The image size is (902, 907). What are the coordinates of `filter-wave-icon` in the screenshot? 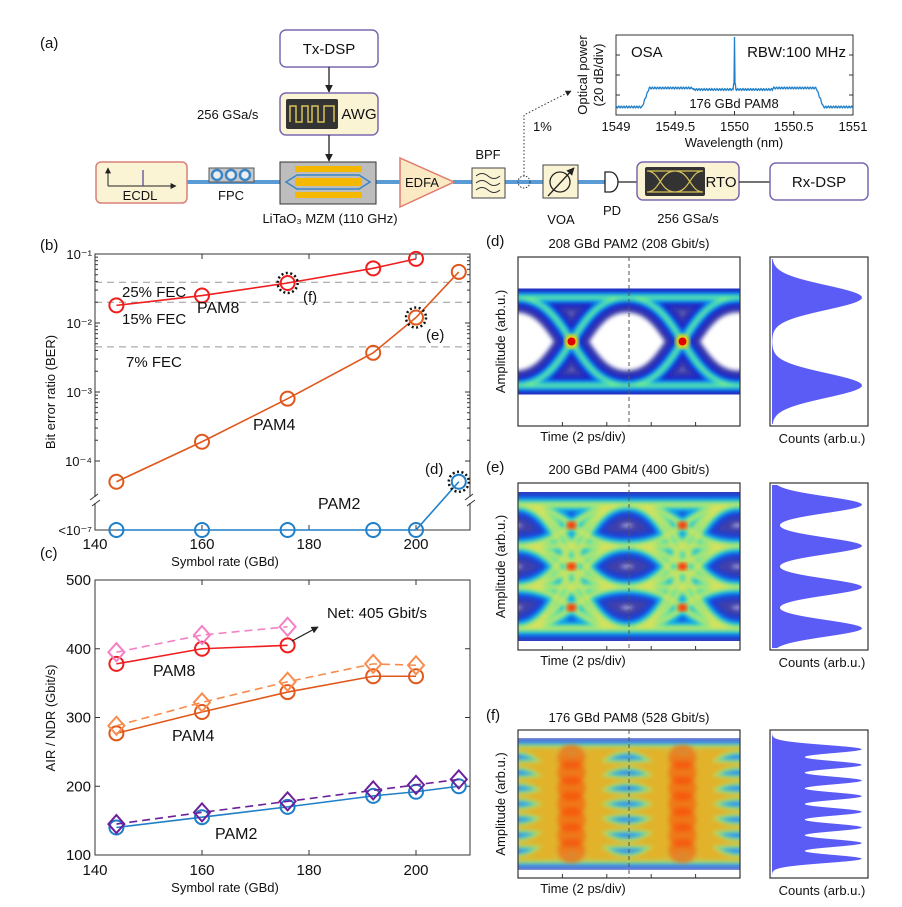 It's located at (488, 183).